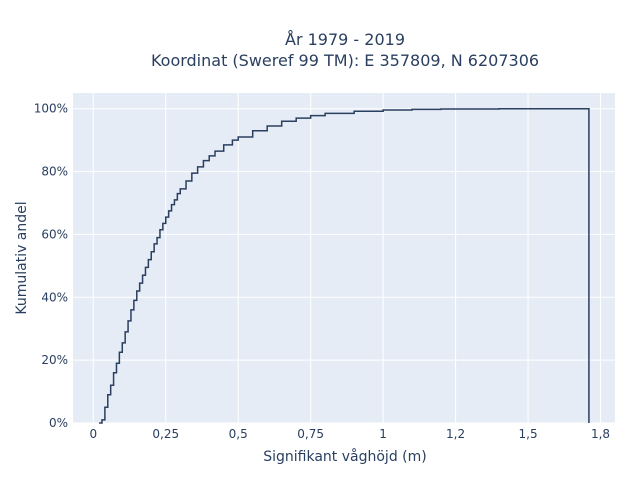 The width and height of the screenshot is (640, 480). Describe the element at coordinates (54, 172) in the screenshot. I see `y-tick-label: 80%` at that location.